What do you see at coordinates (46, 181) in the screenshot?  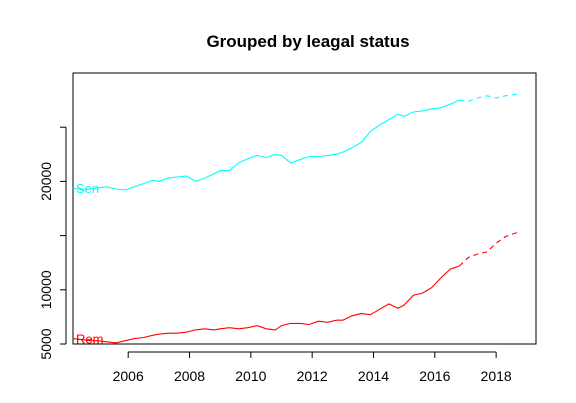 I see `y-tick-label: 20000` at bounding box center [46, 181].